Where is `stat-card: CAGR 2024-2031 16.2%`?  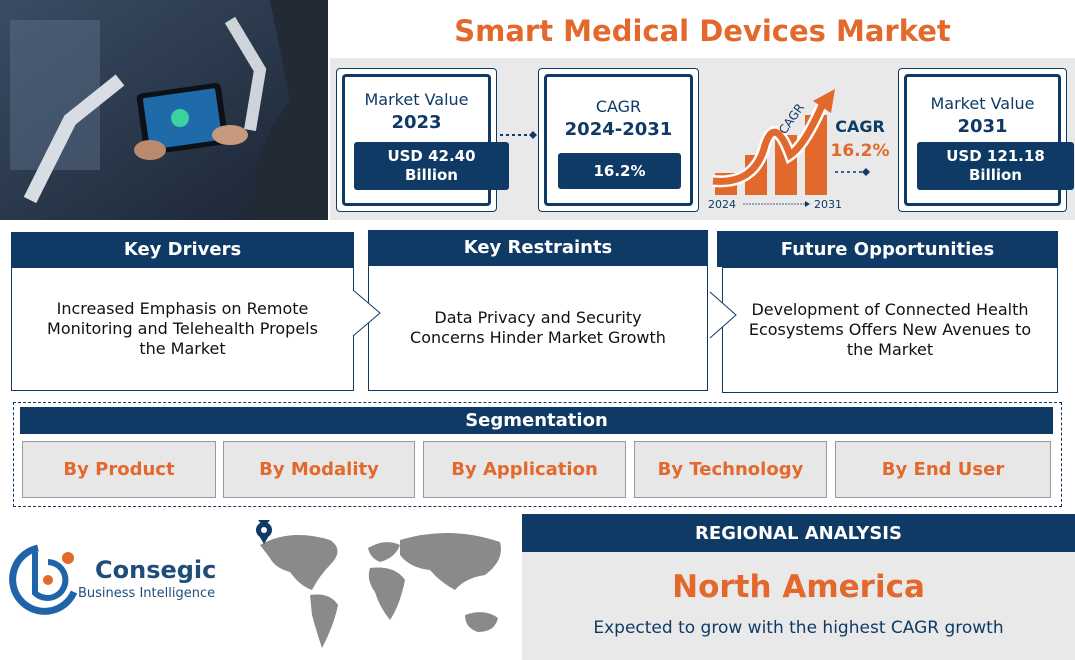
stat-card: CAGR 2024-2031 16.2% is located at coordinates (618, 140).